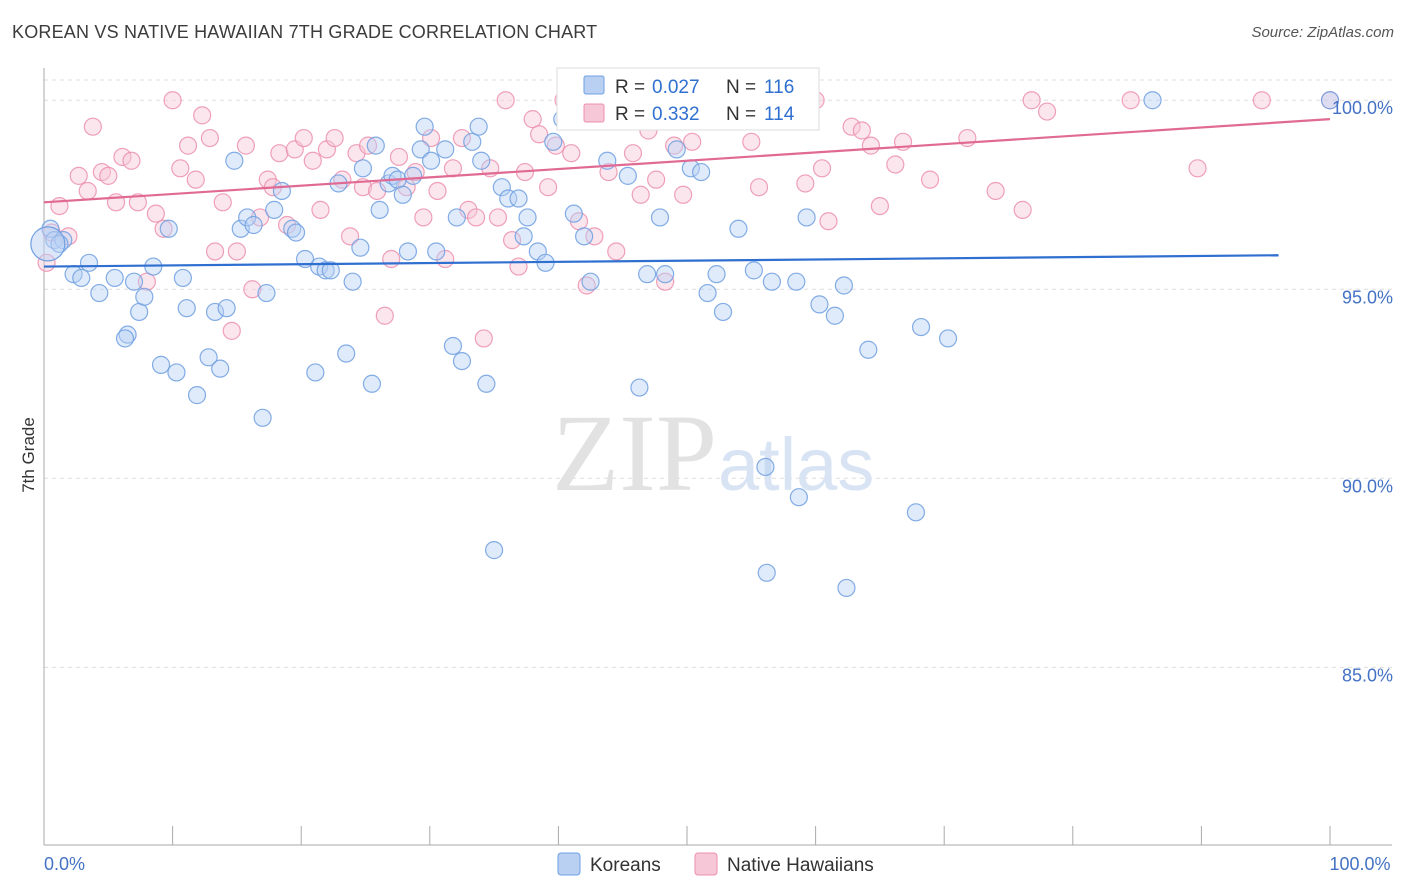 Image resolution: width=1406 pixels, height=892 pixels. Describe the element at coordinates (706, 864) in the screenshot. I see `bottom-legend-swatch-native-hawaiians` at that location.